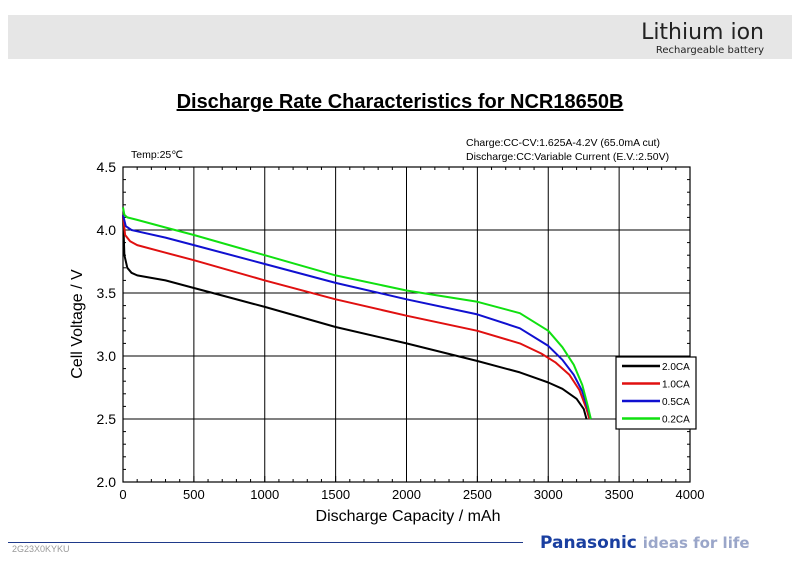 This screenshot has height=564, width=800. Describe the element at coordinates (265, 542) in the screenshot. I see `footer-divider` at that location.